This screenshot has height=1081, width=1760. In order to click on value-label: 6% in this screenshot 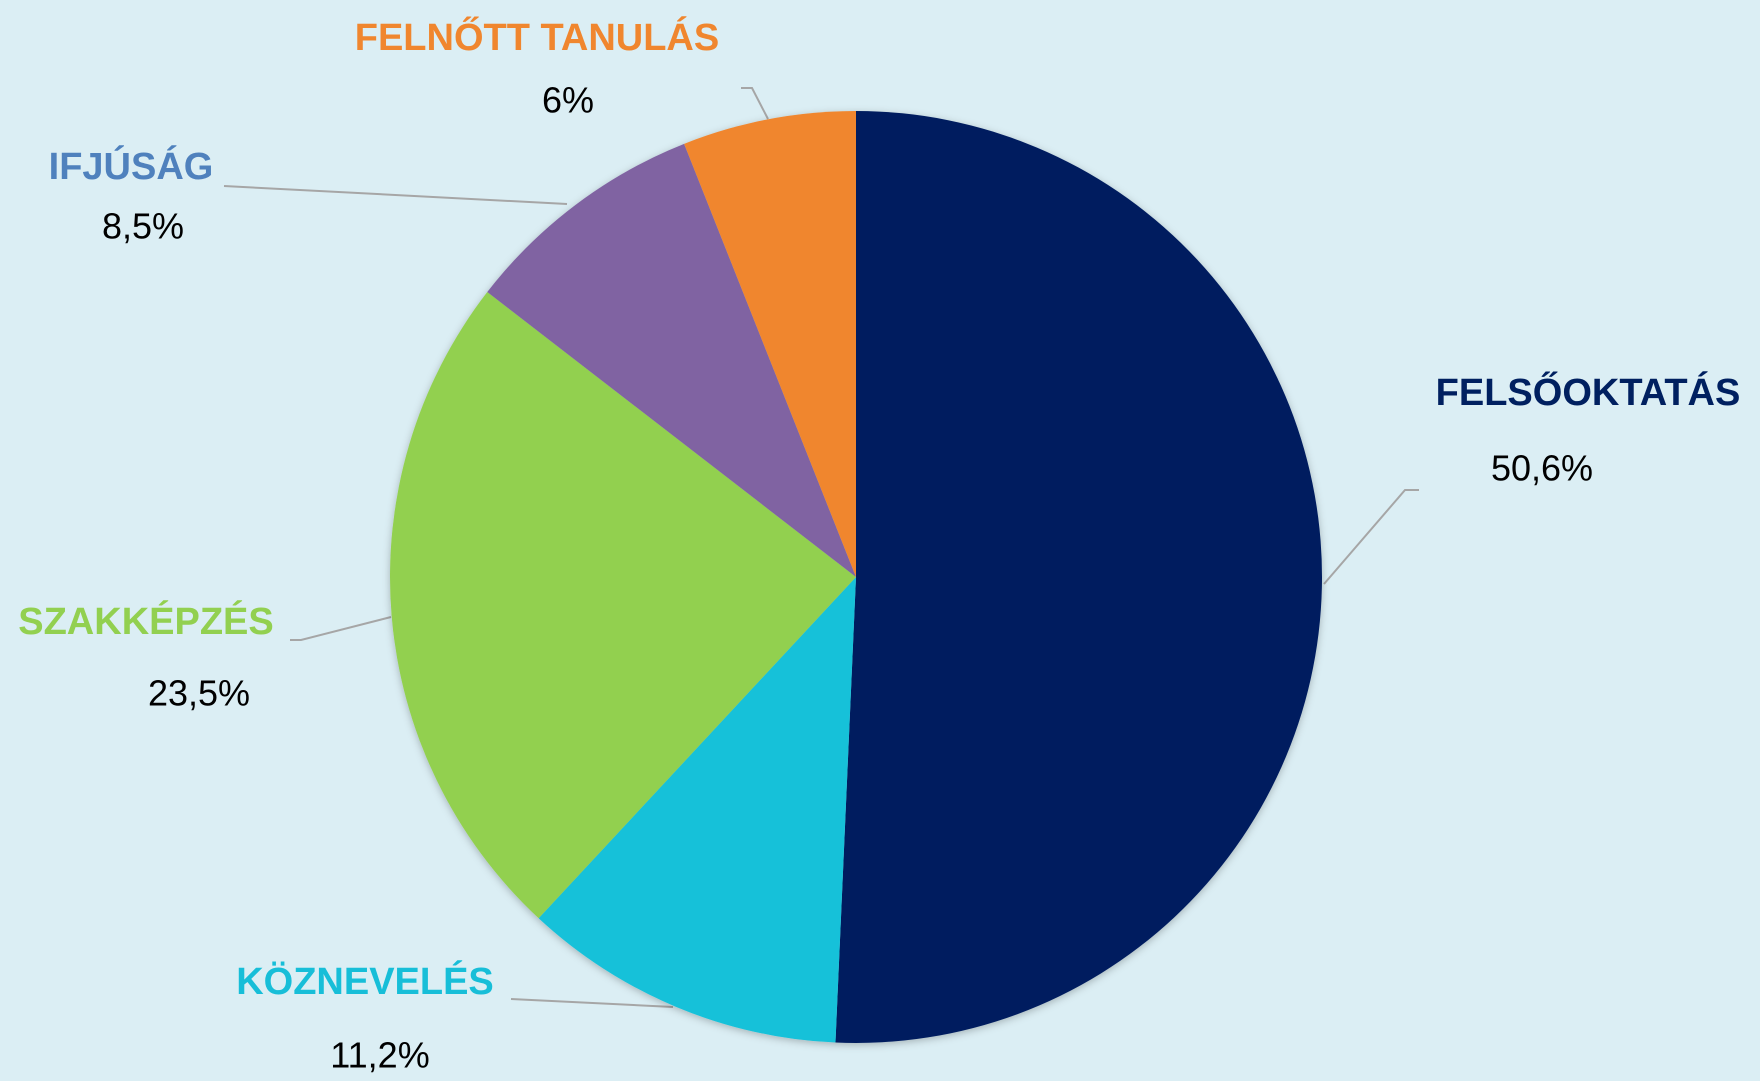, I will do `click(568, 100)`.